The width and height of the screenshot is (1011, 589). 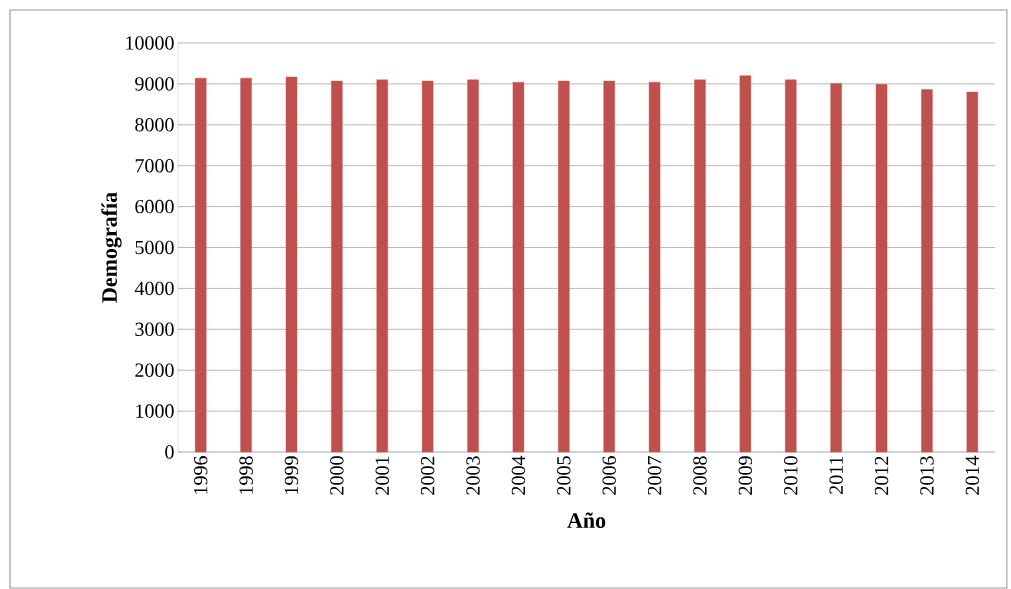 What do you see at coordinates (791, 475) in the screenshot?
I see `x-tick-label: 2010` at bounding box center [791, 475].